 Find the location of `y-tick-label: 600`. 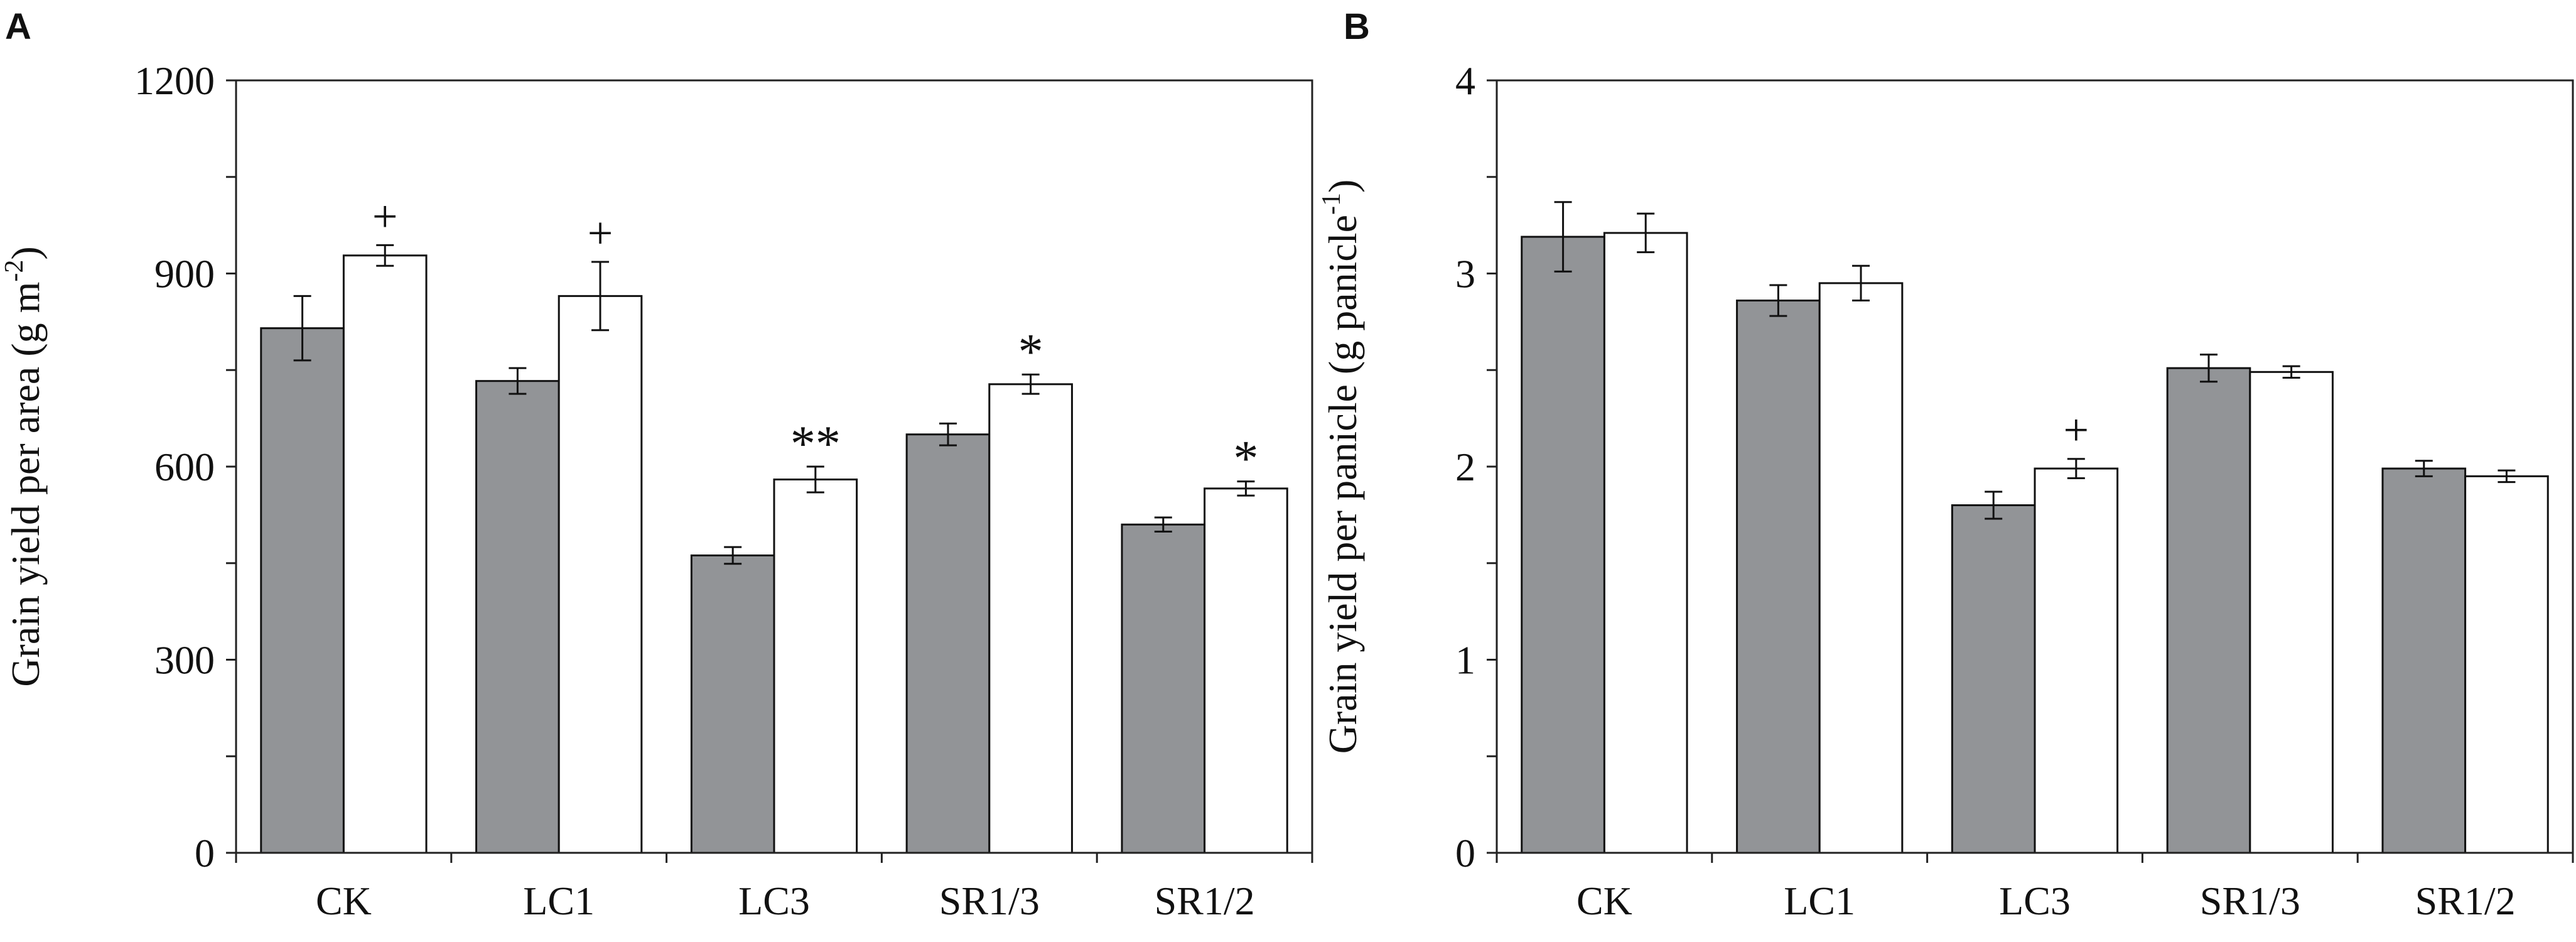

y-tick-label: 600 is located at coordinates (184, 467).